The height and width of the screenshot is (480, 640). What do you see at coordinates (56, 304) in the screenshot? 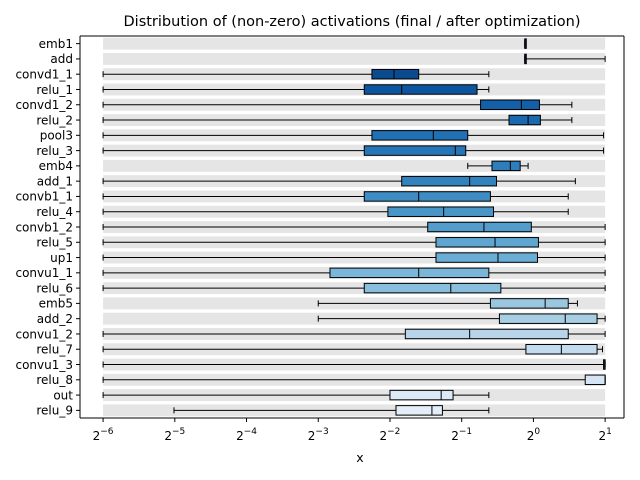
I see `y-tick-label: emb5` at bounding box center [56, 304].